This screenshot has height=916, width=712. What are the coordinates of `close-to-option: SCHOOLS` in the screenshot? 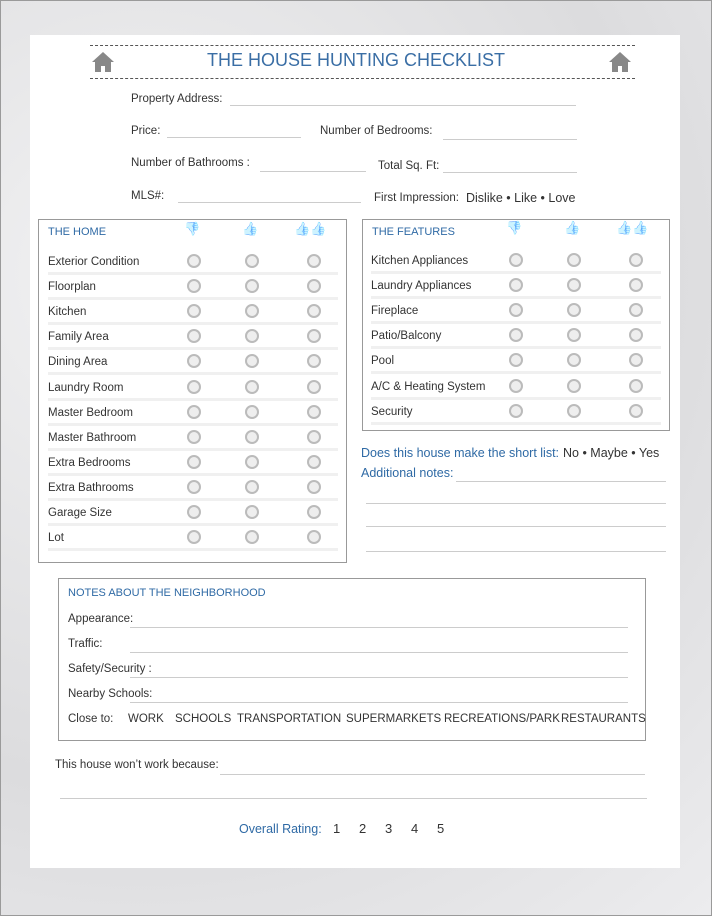 It's located at (203, 719).